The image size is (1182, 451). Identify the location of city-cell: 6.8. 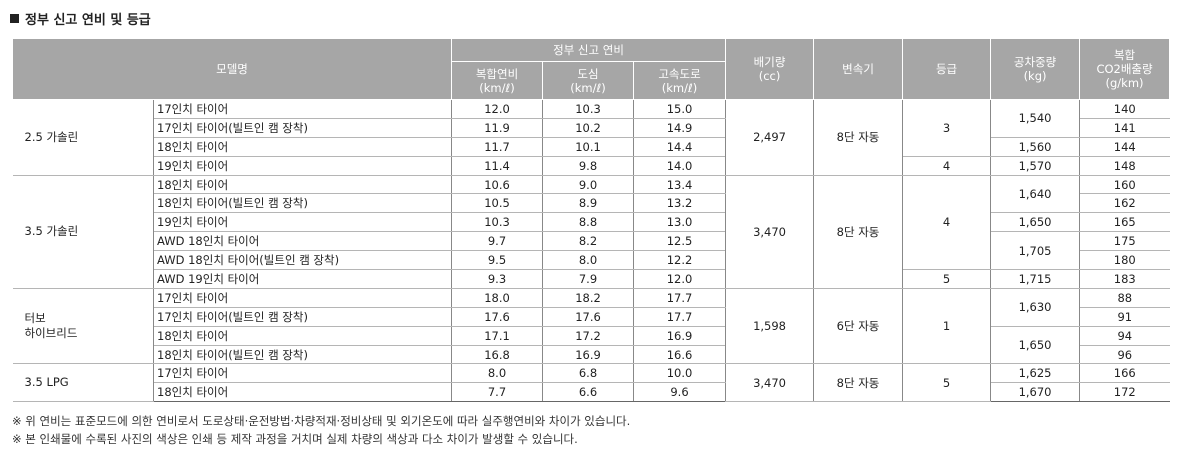
(588, 373).